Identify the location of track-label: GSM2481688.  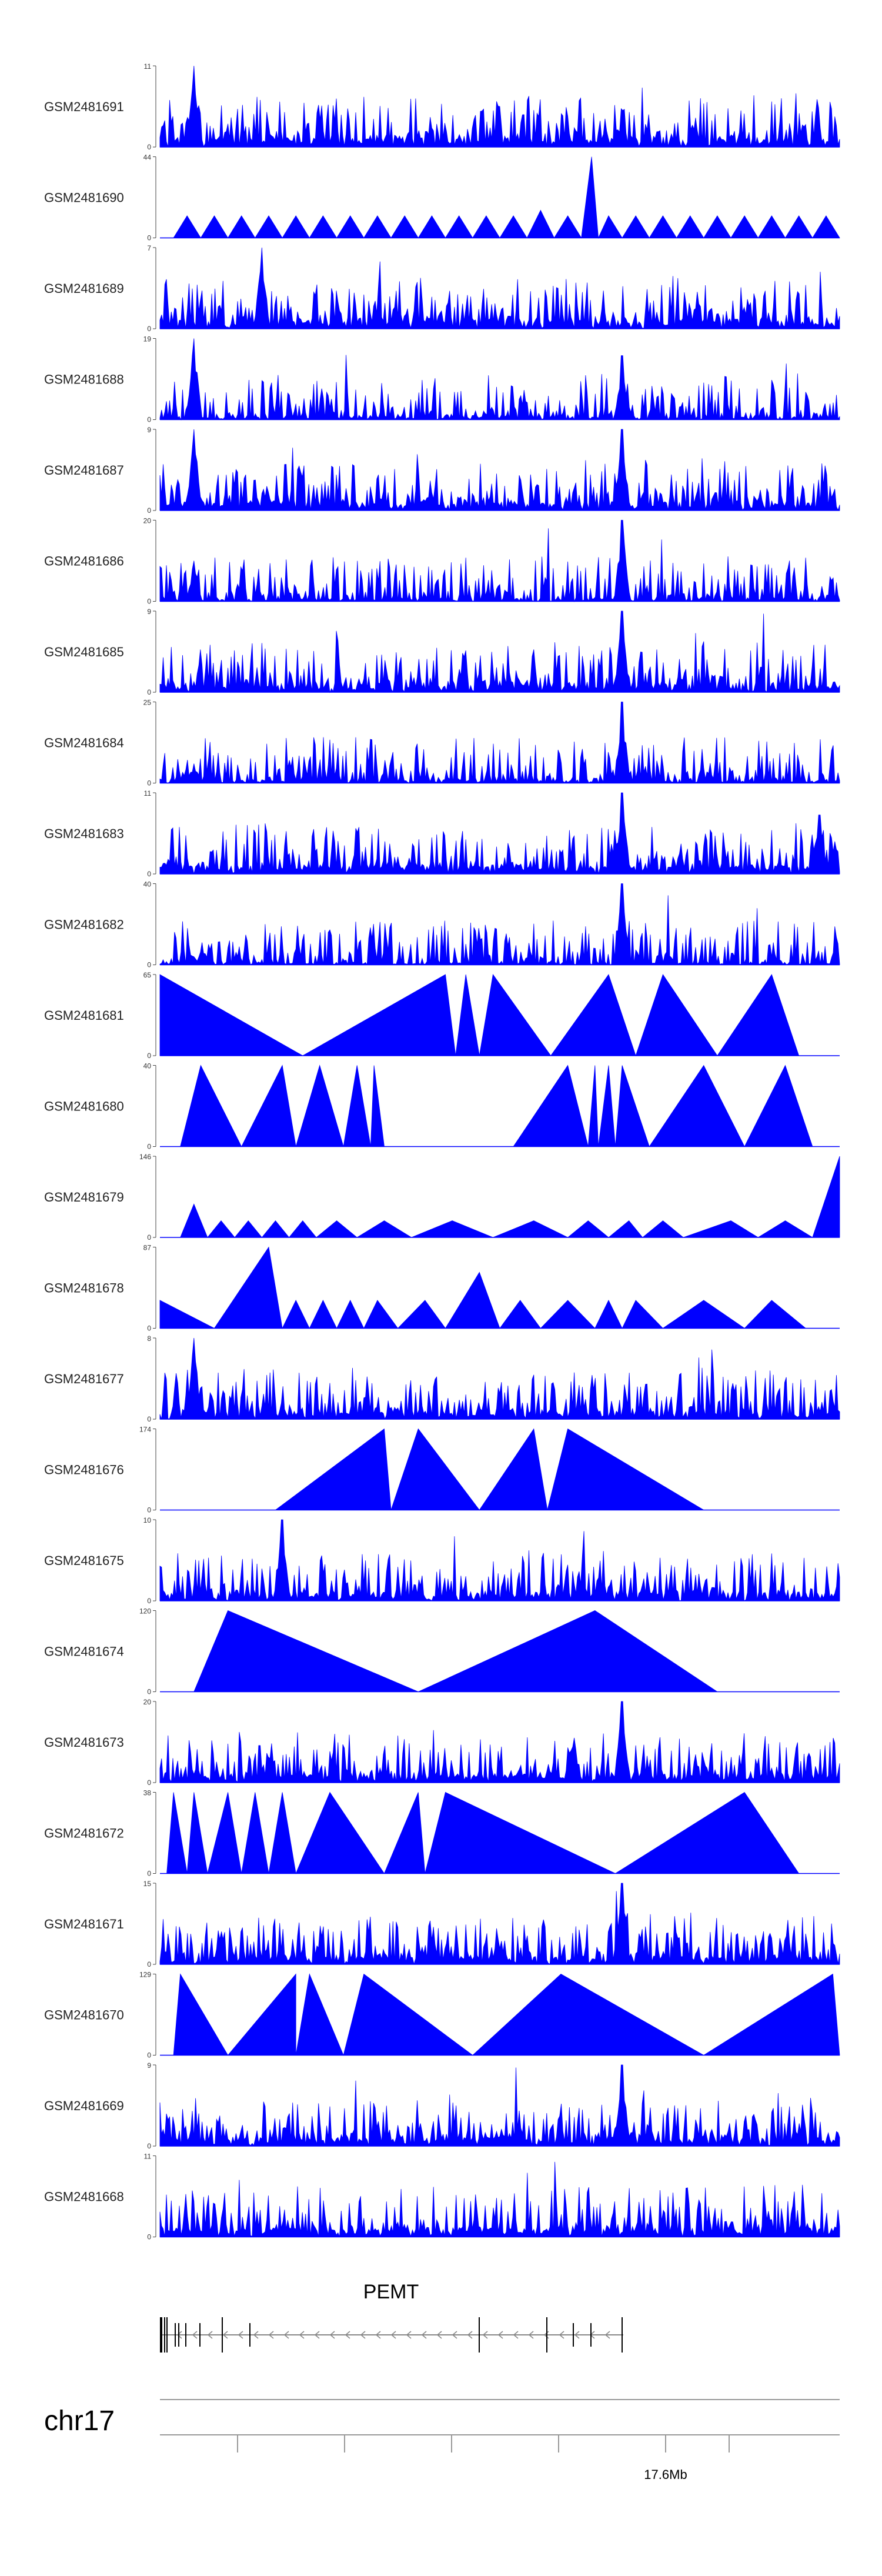
(84, 379).